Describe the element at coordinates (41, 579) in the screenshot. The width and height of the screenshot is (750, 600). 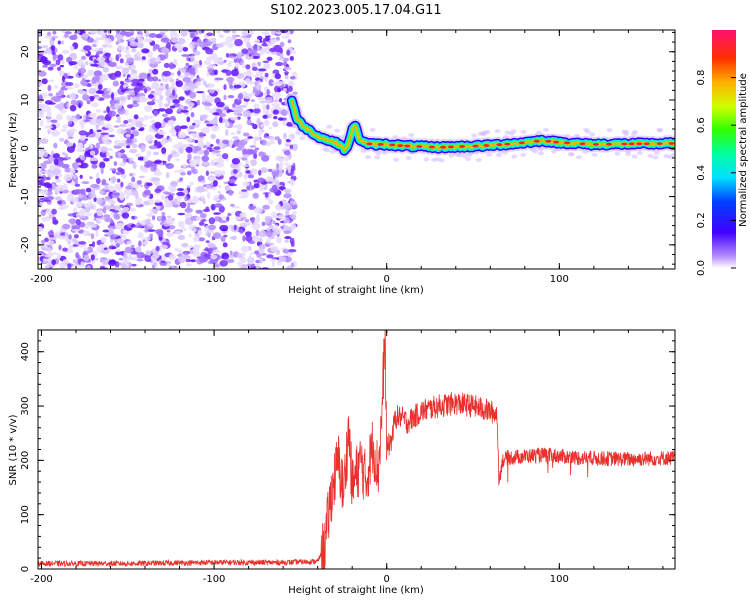
I see `snr-xtick-label: -200` at that location.